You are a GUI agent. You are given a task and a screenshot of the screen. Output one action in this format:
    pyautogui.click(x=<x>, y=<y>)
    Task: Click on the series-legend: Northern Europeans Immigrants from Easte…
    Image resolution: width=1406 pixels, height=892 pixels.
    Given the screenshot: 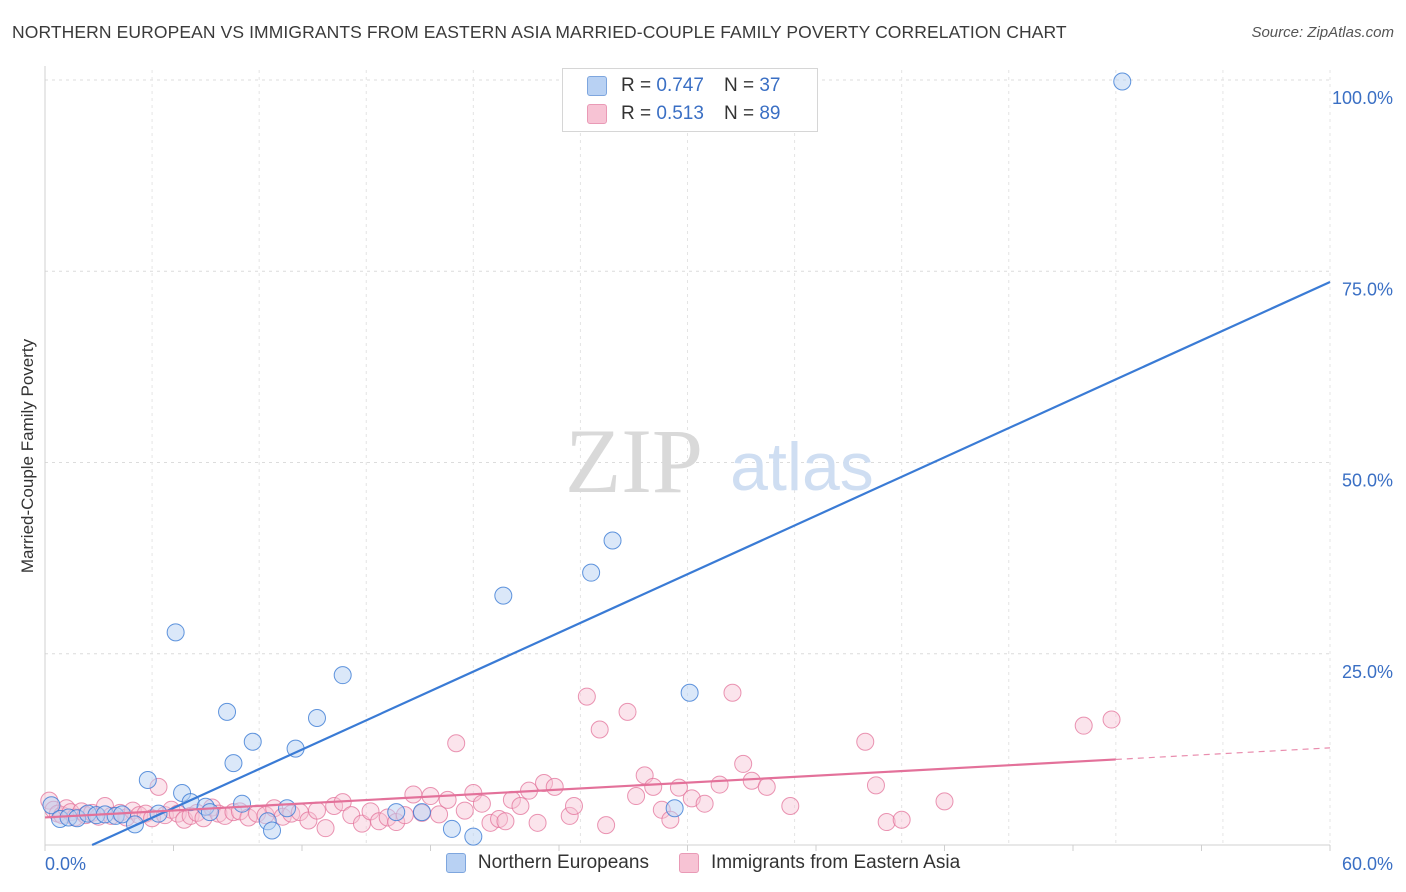 What is the action you would take?
    pyautogui.click(x=703, y=863)
    